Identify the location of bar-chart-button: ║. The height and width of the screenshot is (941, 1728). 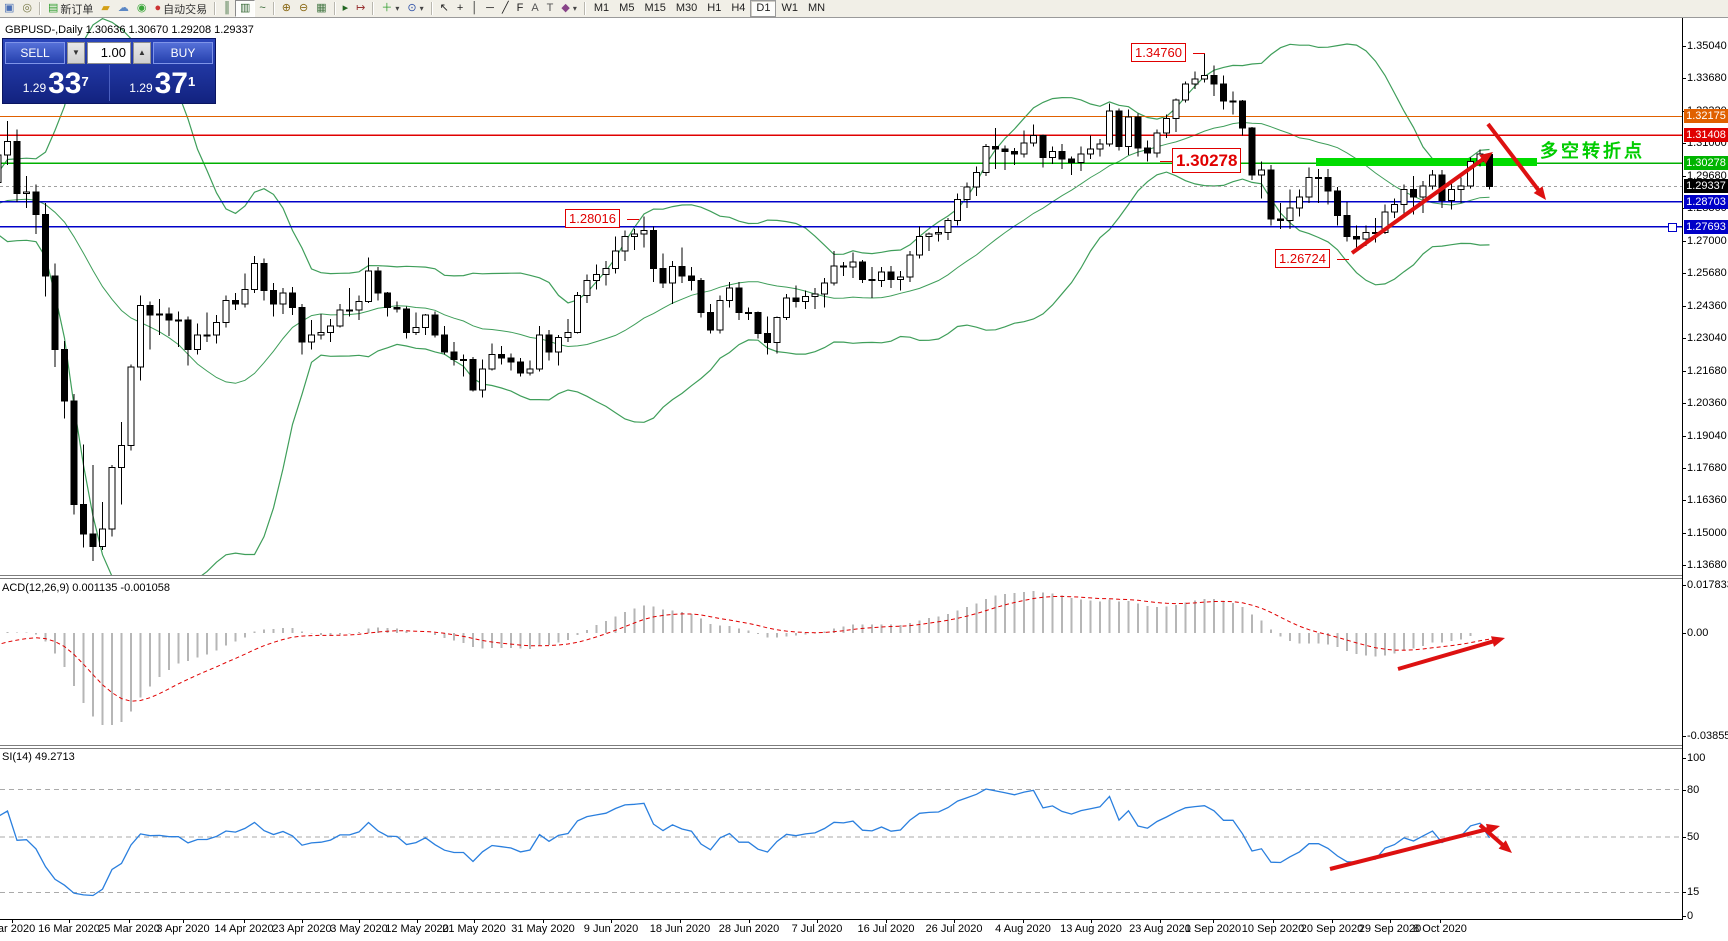
(227, 8).